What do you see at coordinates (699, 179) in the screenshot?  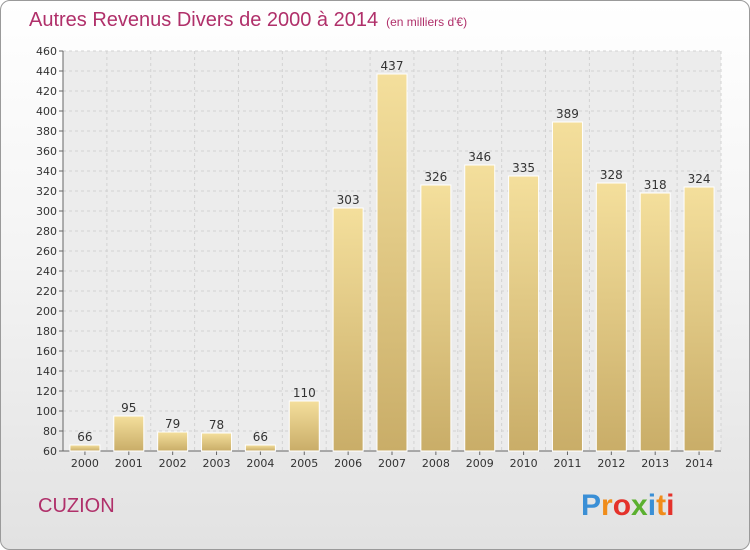 I see `value-label-2014: 324` at bounding box center [699, 179].